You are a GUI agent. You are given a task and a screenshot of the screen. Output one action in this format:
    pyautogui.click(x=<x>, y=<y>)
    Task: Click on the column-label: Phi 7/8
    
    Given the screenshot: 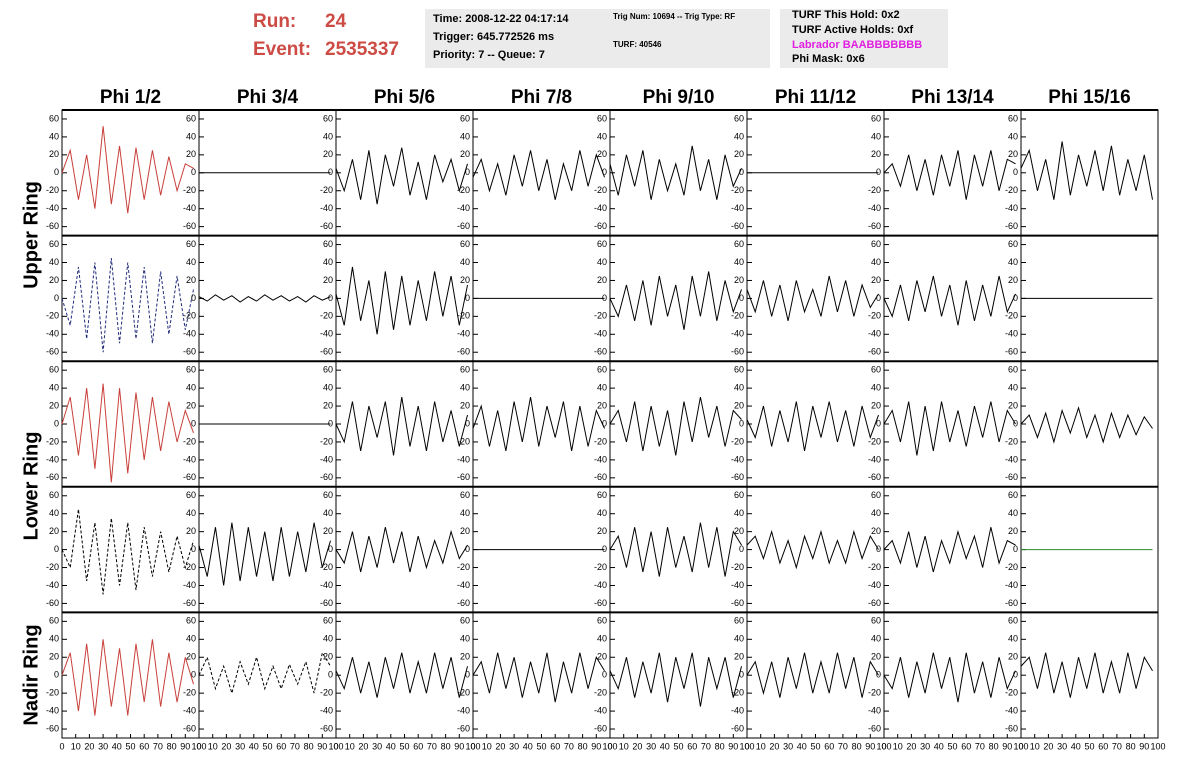 What is the action you would take?
    pyautogui.click(x=541, y=97)
    